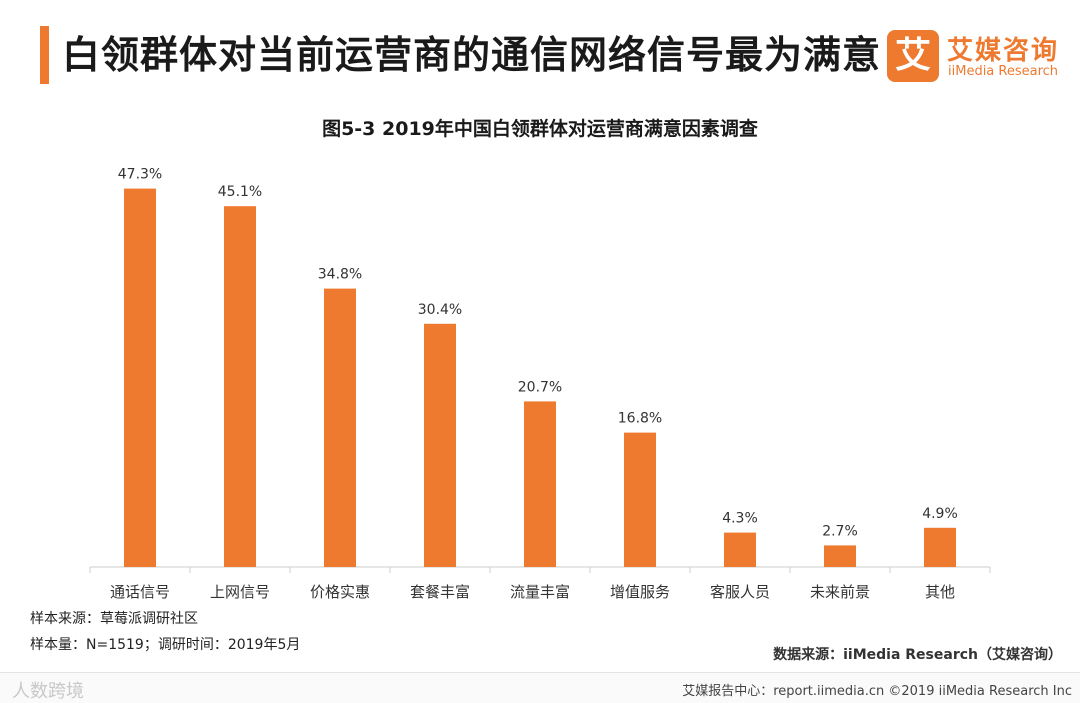  What do you see at coordinates (917, 655) in the screenshot?
I see `data-source-note: 数据来源：iiMedia Research（艾媒咨询）` at bounding box center [917, 655].